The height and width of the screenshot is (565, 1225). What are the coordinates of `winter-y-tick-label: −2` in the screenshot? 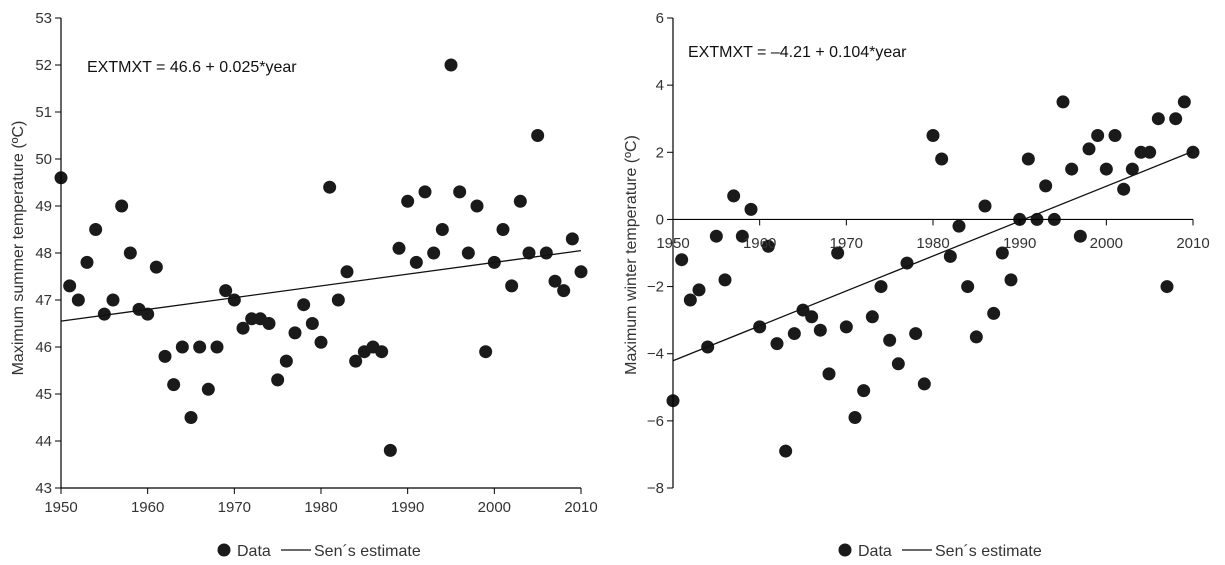 It's located at (655, 287).